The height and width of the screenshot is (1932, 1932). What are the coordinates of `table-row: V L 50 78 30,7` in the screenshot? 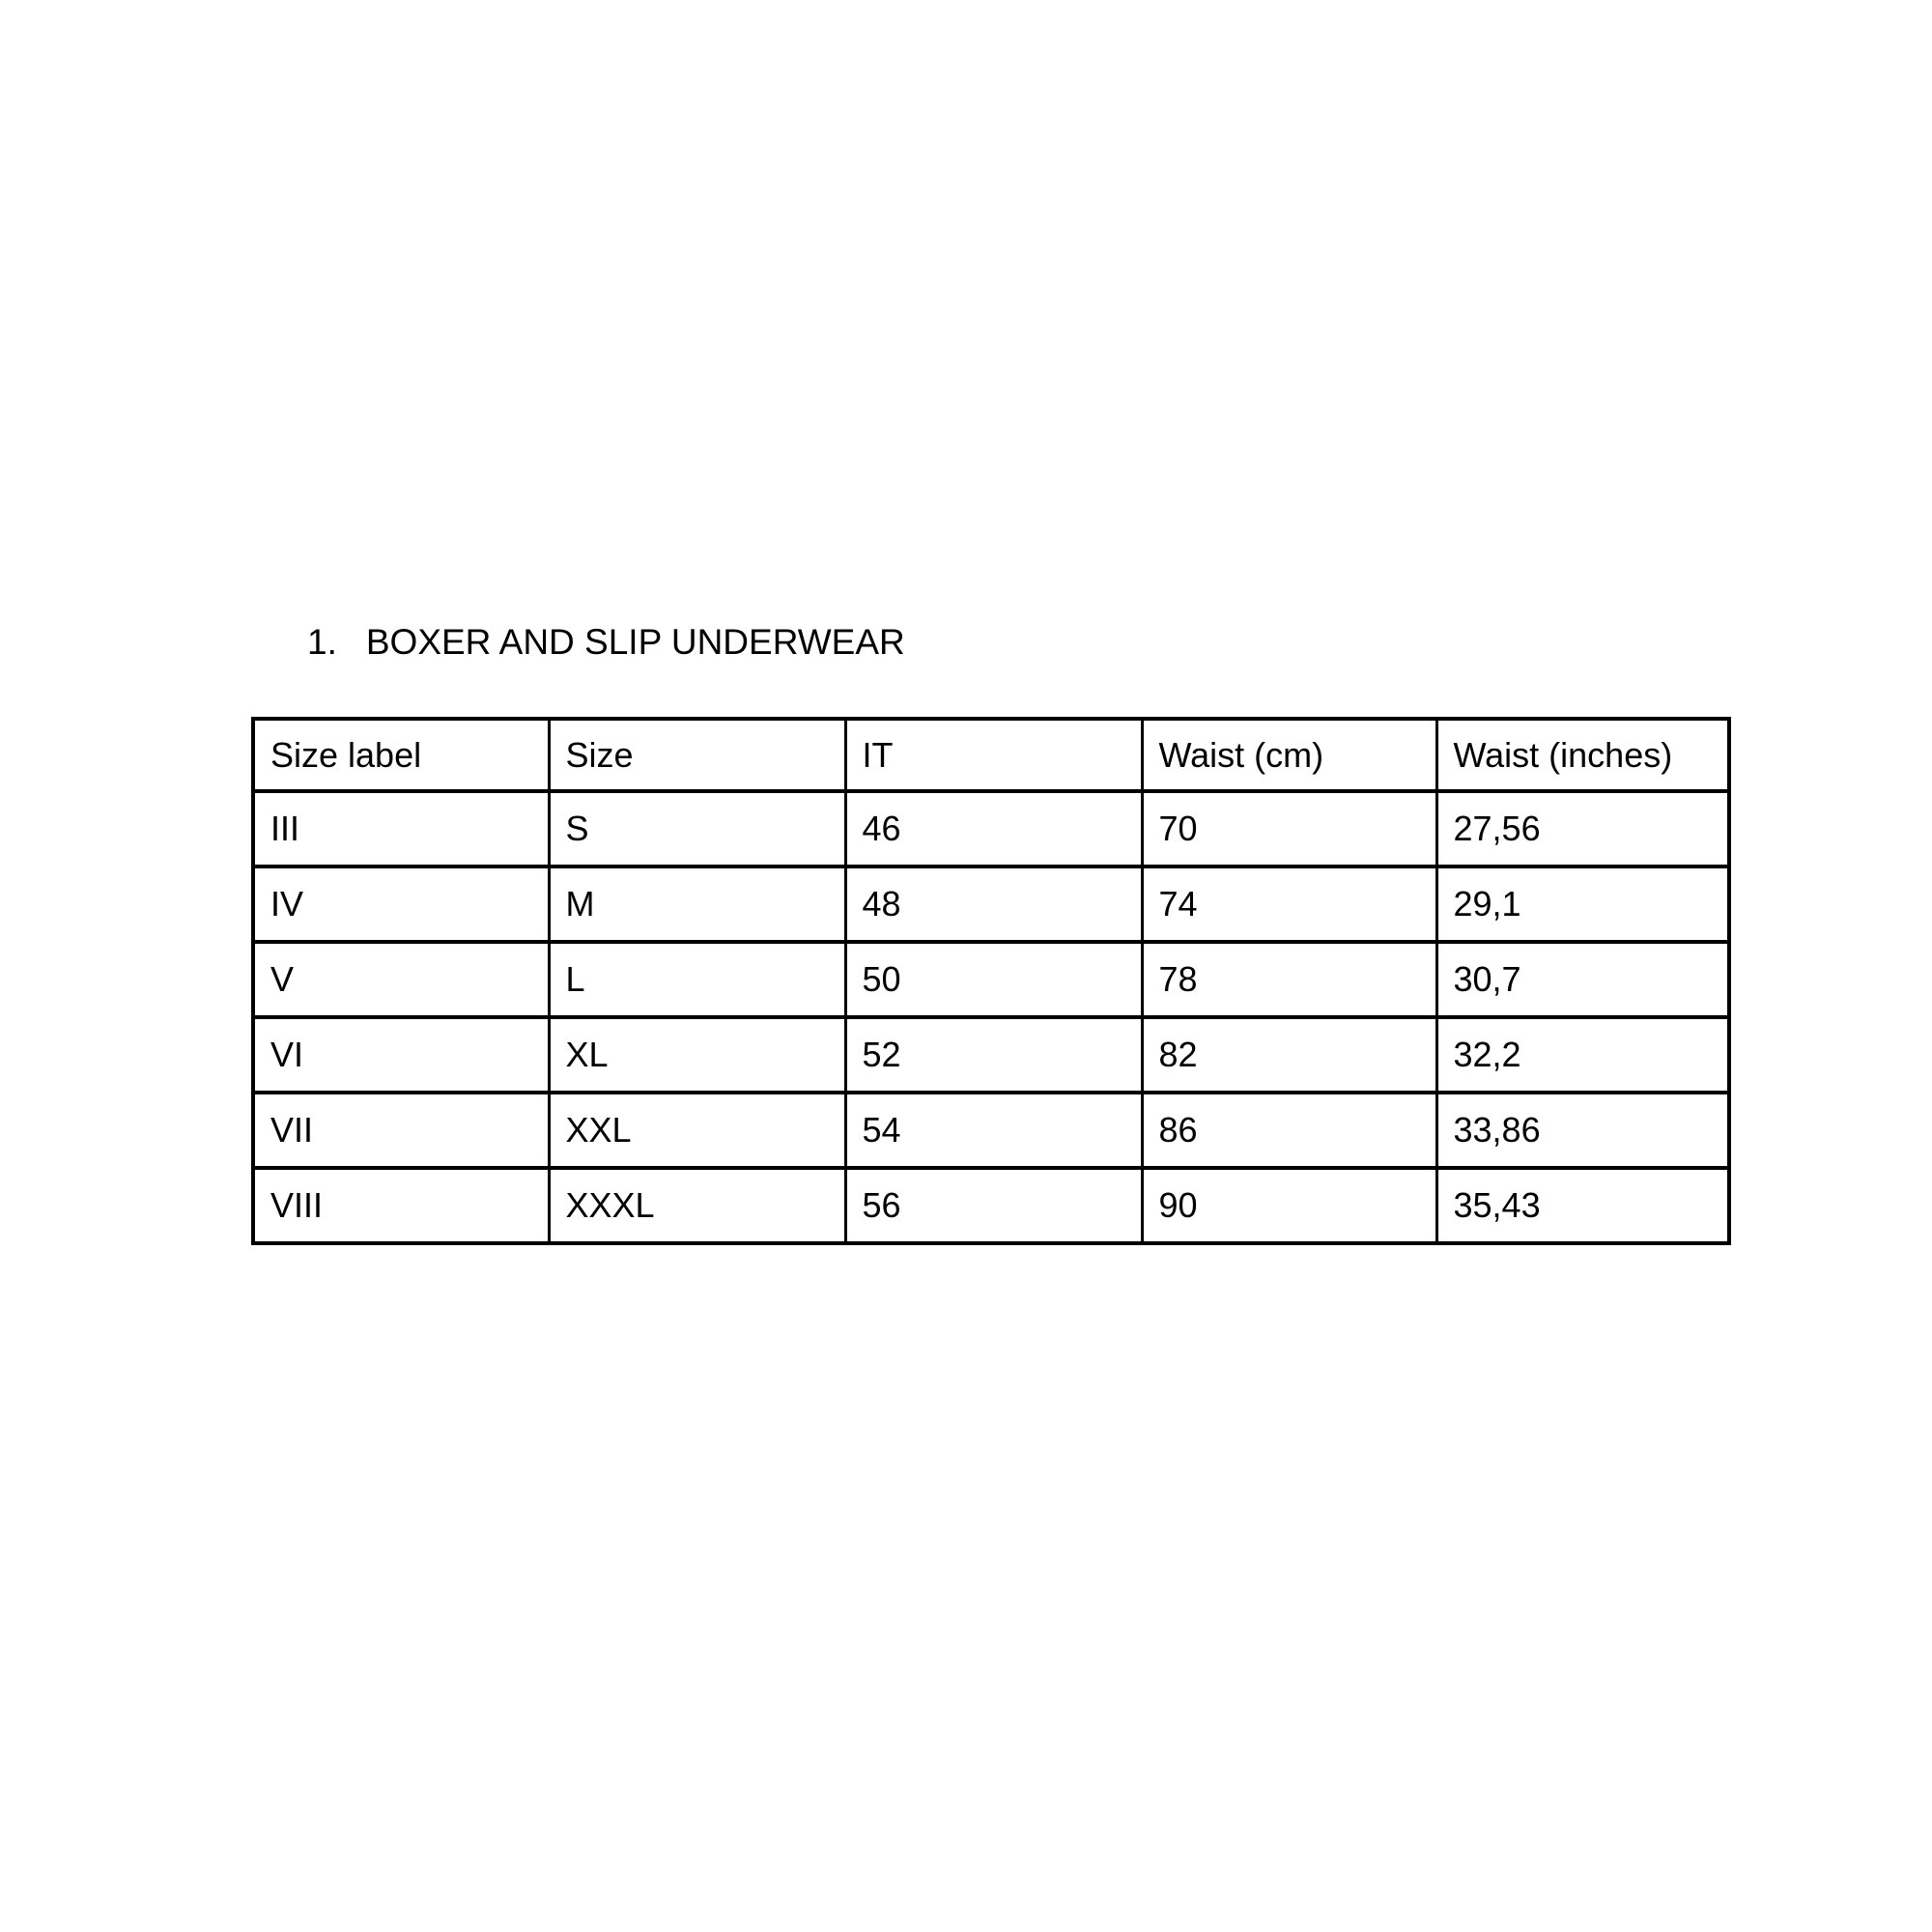 It's located at (991, 979).